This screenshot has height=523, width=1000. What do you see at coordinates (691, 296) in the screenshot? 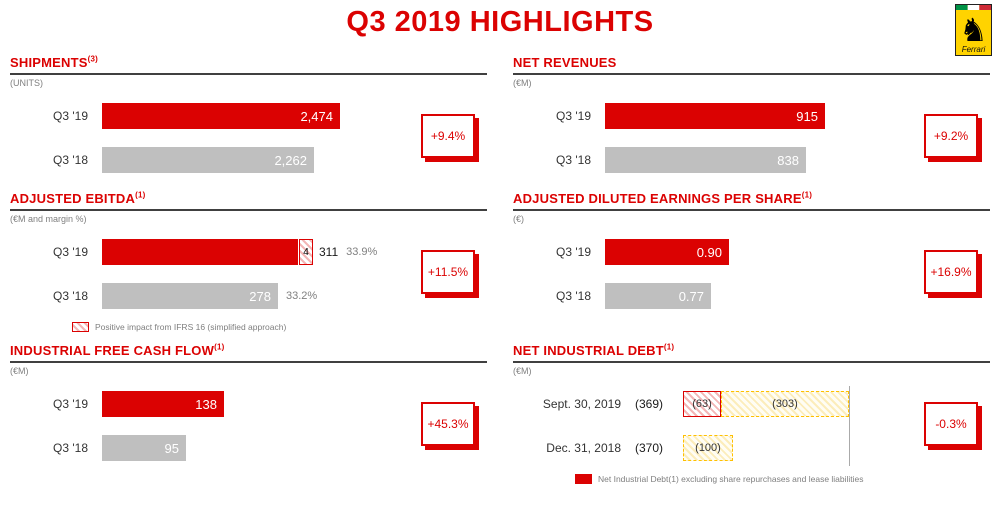
I see `bar-value: 0.77` at bounding box center [691, 296].